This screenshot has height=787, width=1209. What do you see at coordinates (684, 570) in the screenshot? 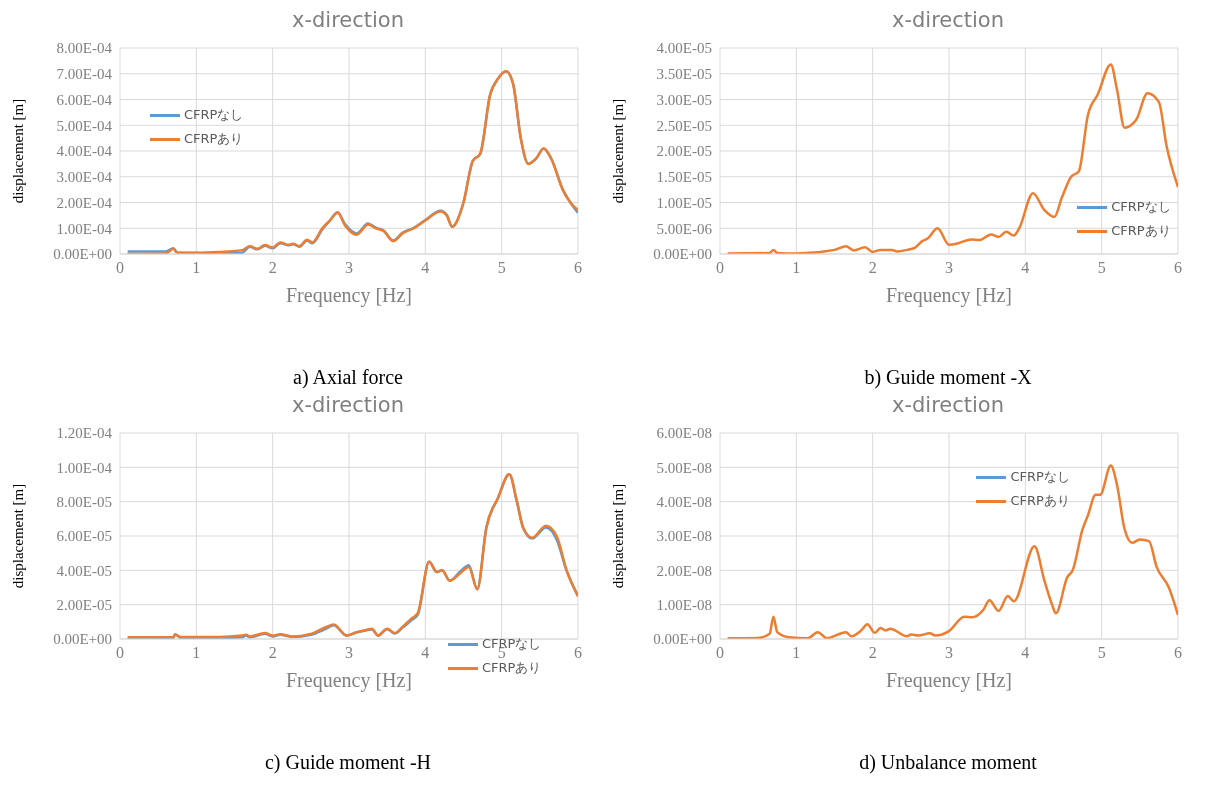
I see `y-tick-label: 2.00E-08` at bounding box center [684, 570].